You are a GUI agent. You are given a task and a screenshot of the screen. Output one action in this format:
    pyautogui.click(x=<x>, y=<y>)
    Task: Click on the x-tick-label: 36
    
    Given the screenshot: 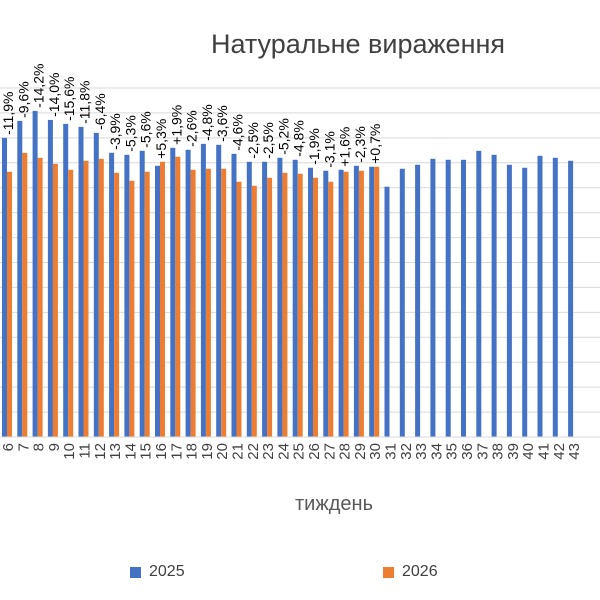 What is the action you would take?
    pyautogui.click(x=467, y=451)
    